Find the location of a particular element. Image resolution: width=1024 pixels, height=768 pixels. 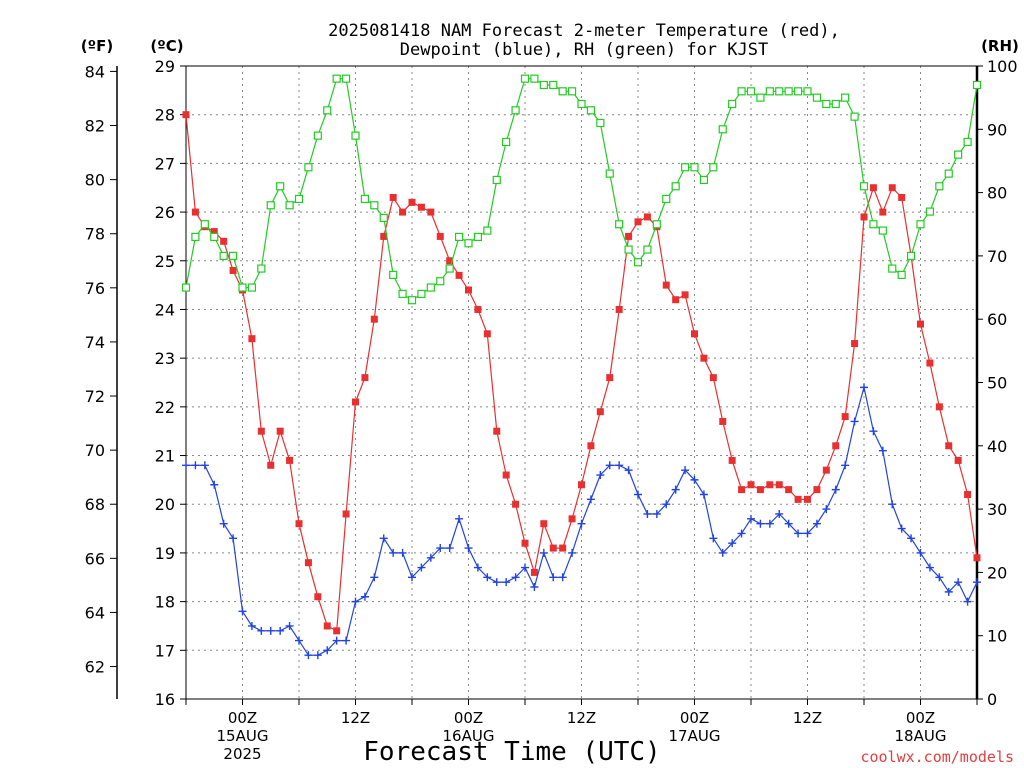

x-tick-label-year: 2025 is located at coordinates (242, 754).